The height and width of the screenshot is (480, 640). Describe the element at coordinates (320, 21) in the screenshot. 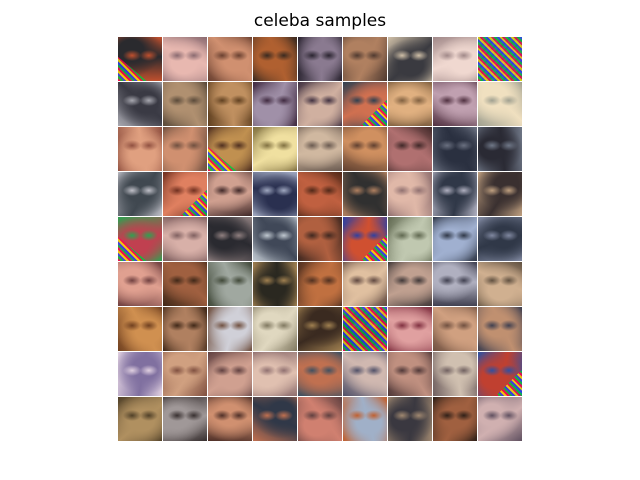

I see `figure-title: celeba samples` at that location.